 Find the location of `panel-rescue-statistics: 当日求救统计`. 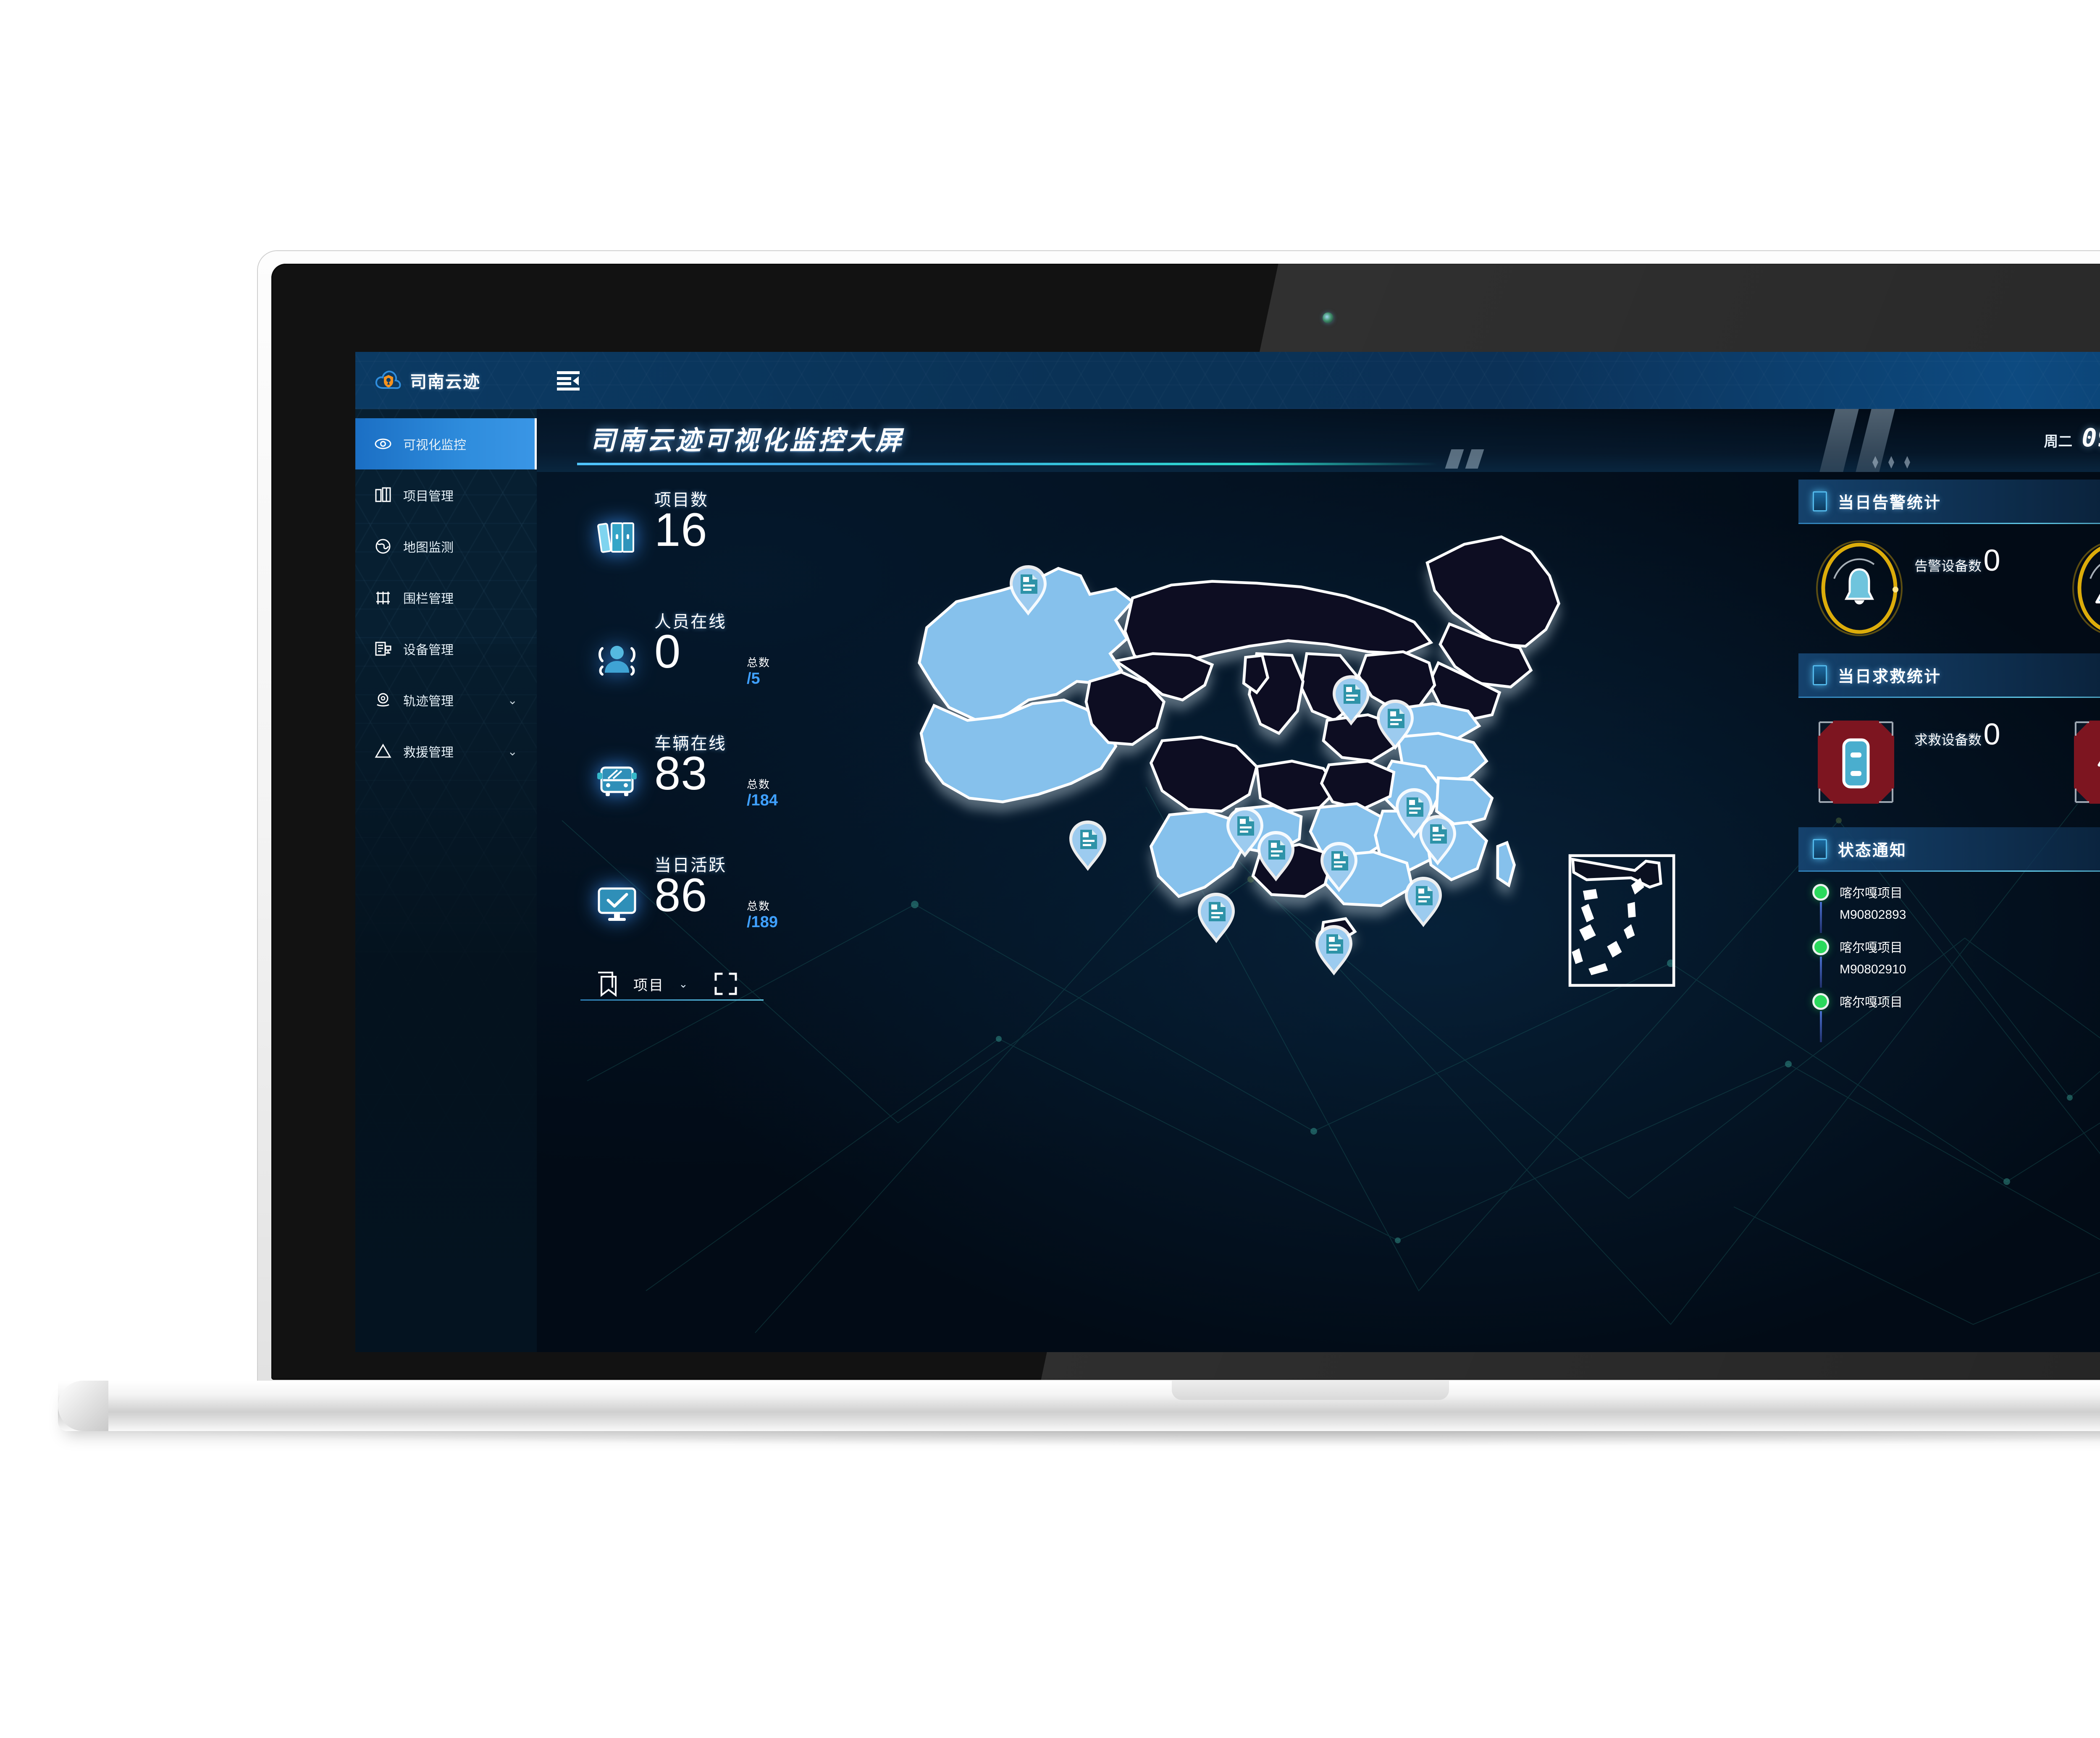

panel-rescue-statistics: 当日求救统计 is located at coordinates (1949, 735).